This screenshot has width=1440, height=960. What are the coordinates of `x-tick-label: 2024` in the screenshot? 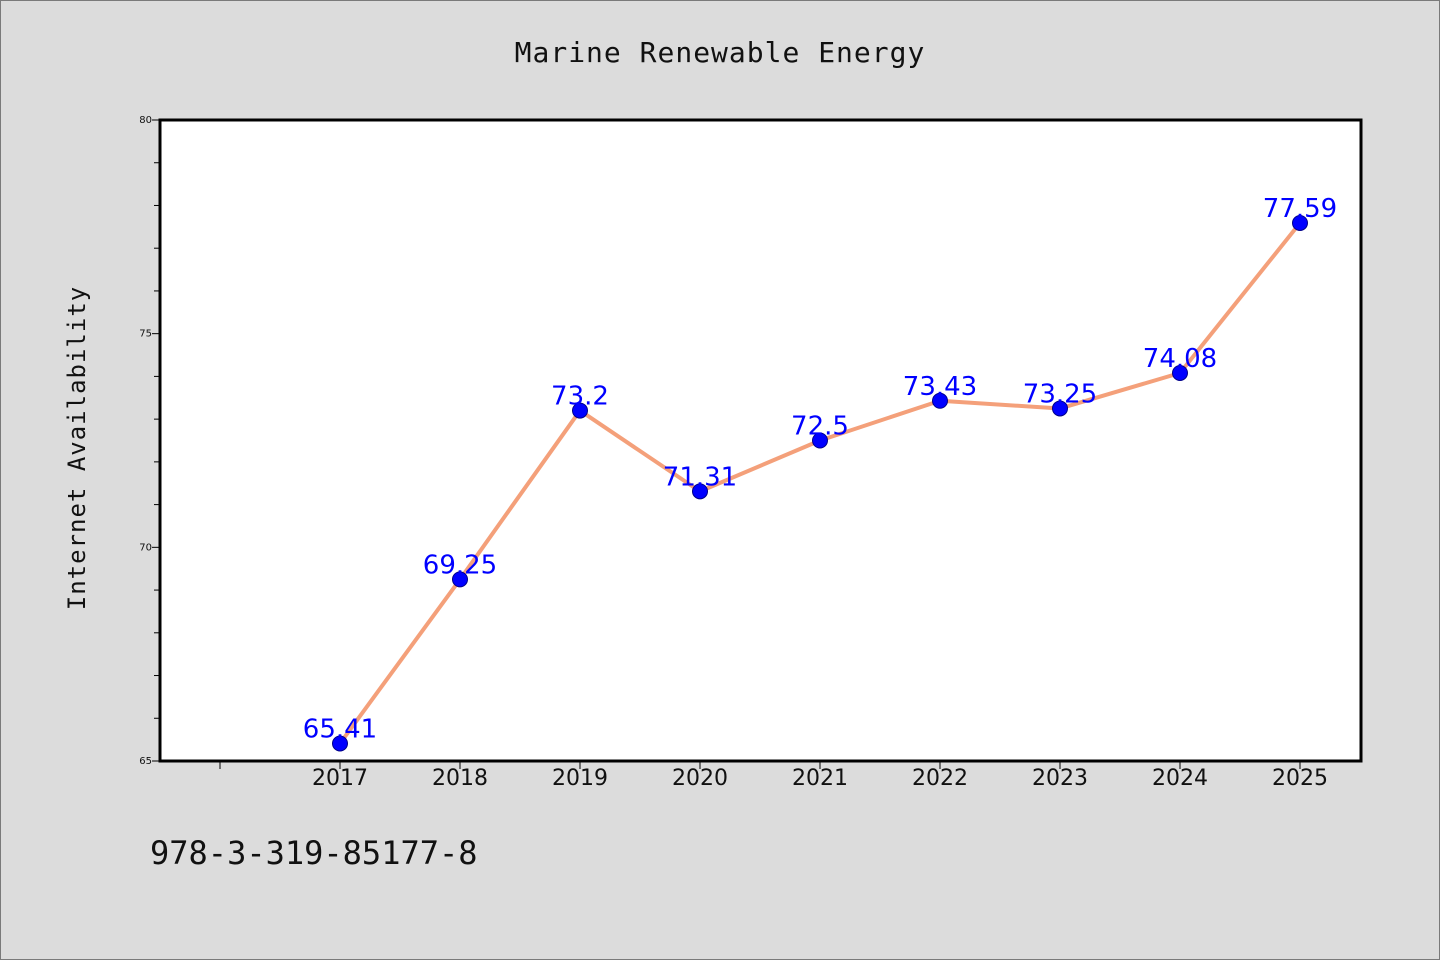 It's located at (1180, 778).